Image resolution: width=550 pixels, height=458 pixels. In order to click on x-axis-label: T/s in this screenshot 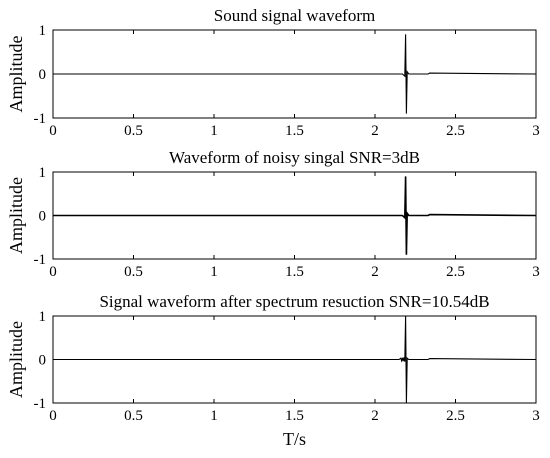, I will do `click(294, 439)`.